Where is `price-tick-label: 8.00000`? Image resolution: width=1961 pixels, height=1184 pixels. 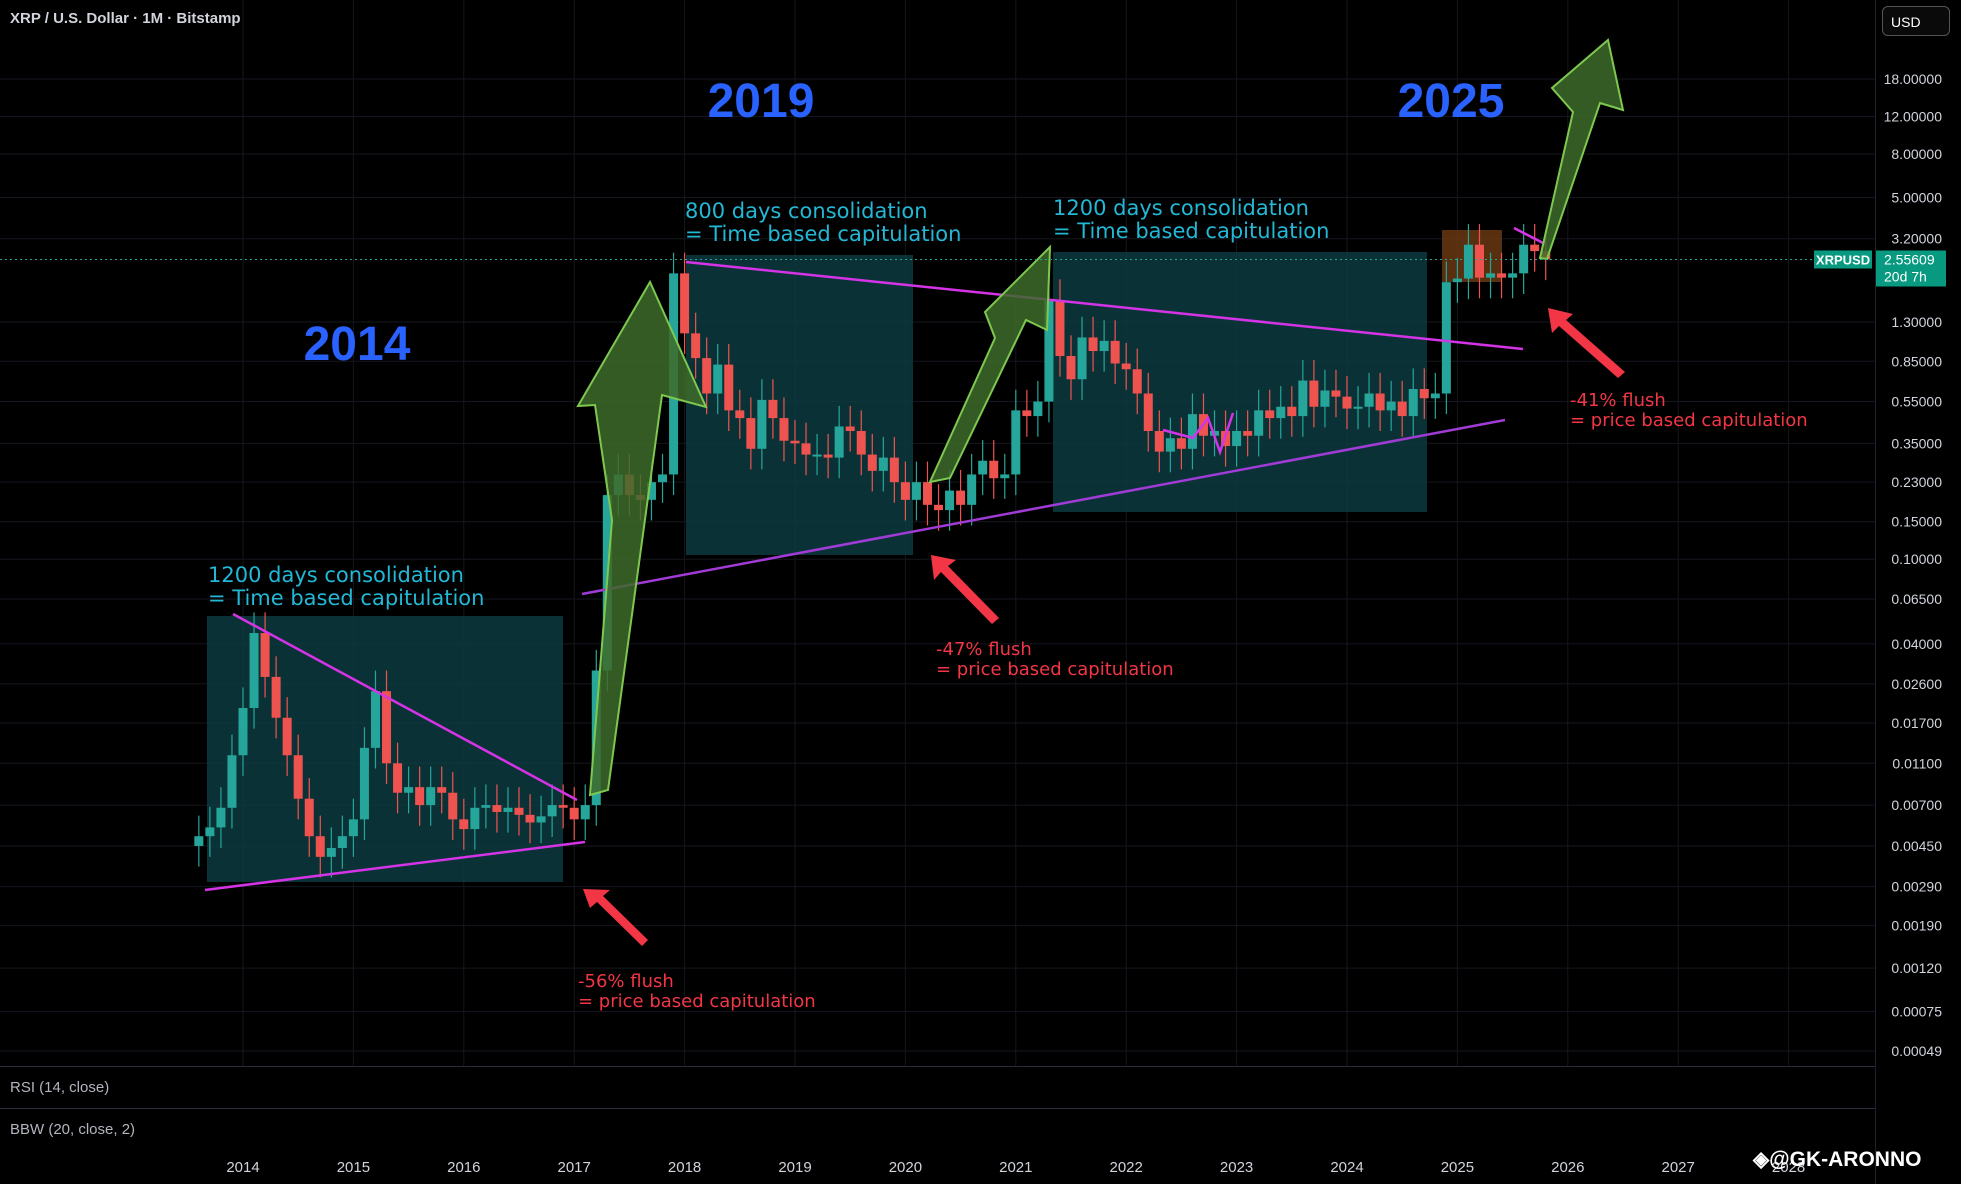 price-tick-label: 8.00000 is located at coordinates (1916, 154).